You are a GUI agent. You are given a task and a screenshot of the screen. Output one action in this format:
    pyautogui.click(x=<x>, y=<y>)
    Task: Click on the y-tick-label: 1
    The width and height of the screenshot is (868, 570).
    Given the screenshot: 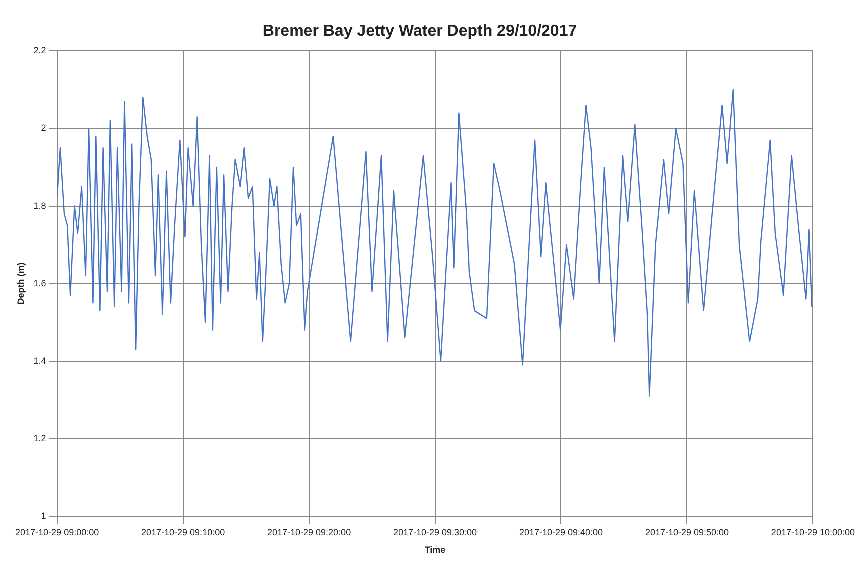 What is the action you would take?
    pyautogui.click(x=43, y=515)
    